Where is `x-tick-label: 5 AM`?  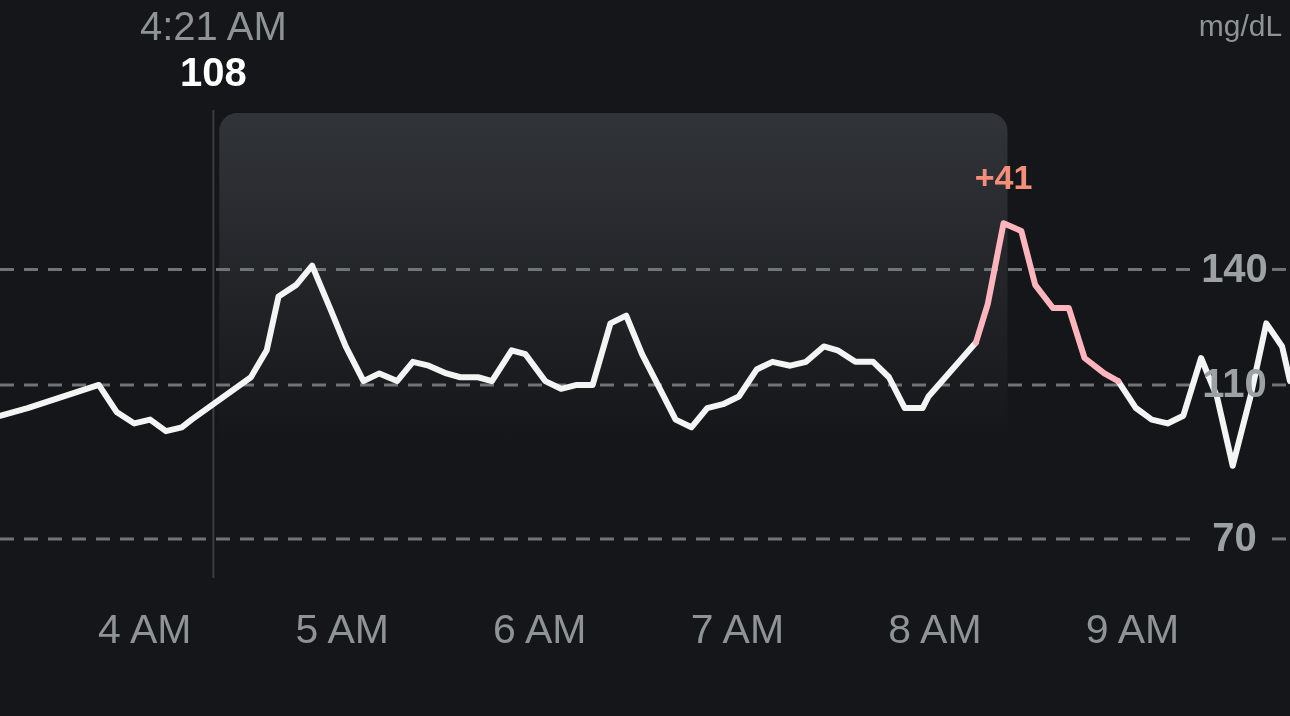
x-tick-label: 5 AM is located at coordinates (342, 628).